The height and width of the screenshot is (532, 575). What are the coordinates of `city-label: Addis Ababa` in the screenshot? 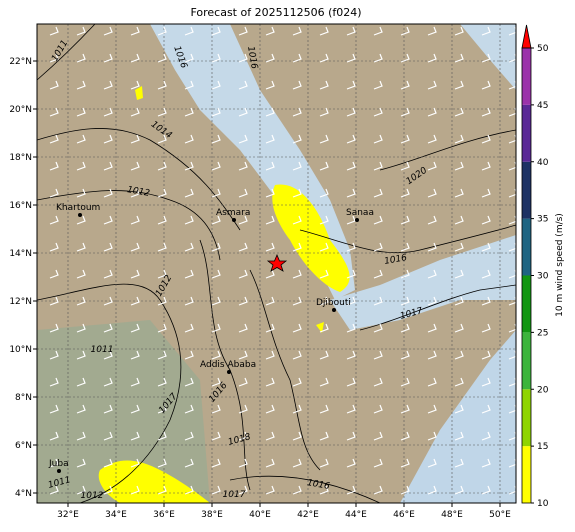 It's located at (228, 365).